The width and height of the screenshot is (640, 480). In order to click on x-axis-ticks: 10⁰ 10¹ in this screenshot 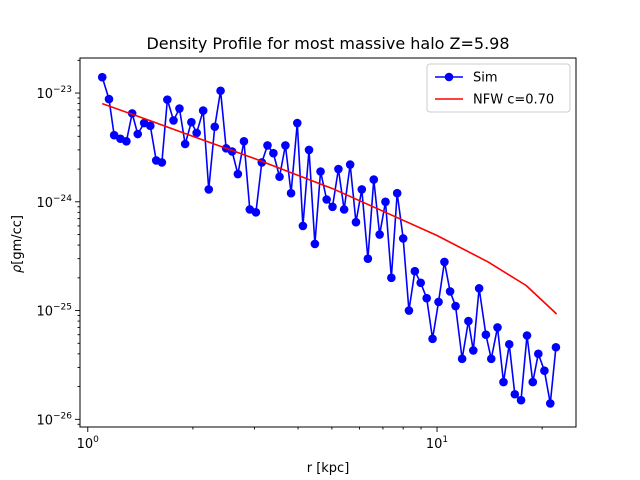, I will do `click(310, 439)`.